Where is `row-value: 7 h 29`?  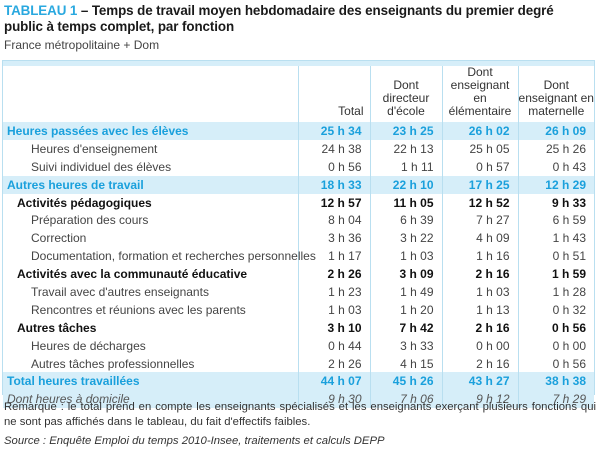 row-value: 7 h 29 is located at coordinates (555, 399).